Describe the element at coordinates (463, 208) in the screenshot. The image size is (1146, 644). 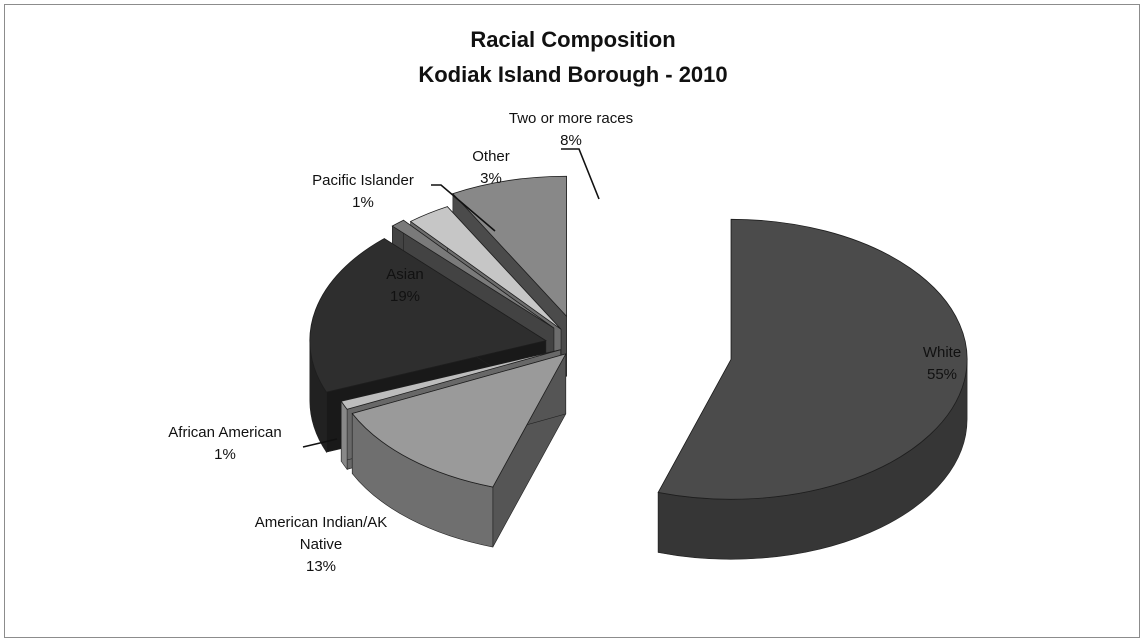
I see `leader-pacific-islander` at that location.